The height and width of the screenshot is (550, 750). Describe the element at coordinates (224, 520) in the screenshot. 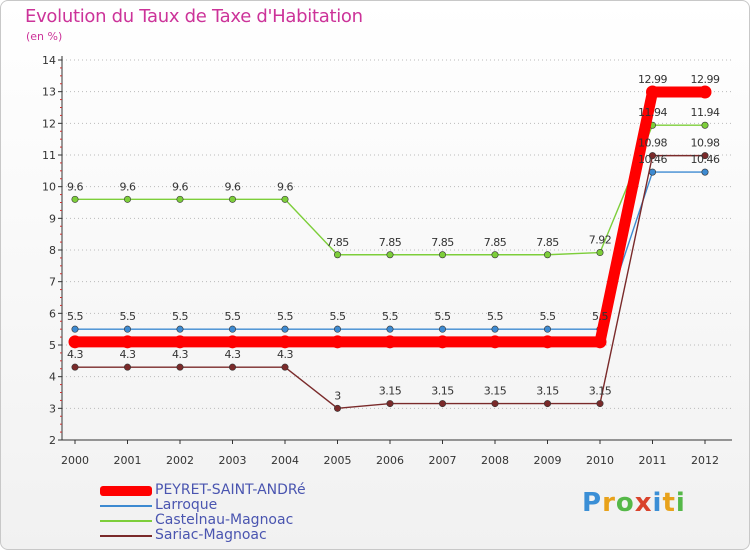

I see `legend-label: Castelnau-Magnoac` at that location.